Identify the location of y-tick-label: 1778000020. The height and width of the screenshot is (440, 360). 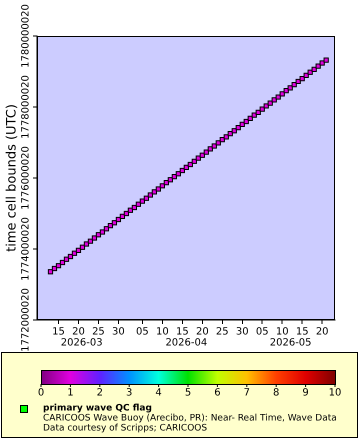
(26, 107).